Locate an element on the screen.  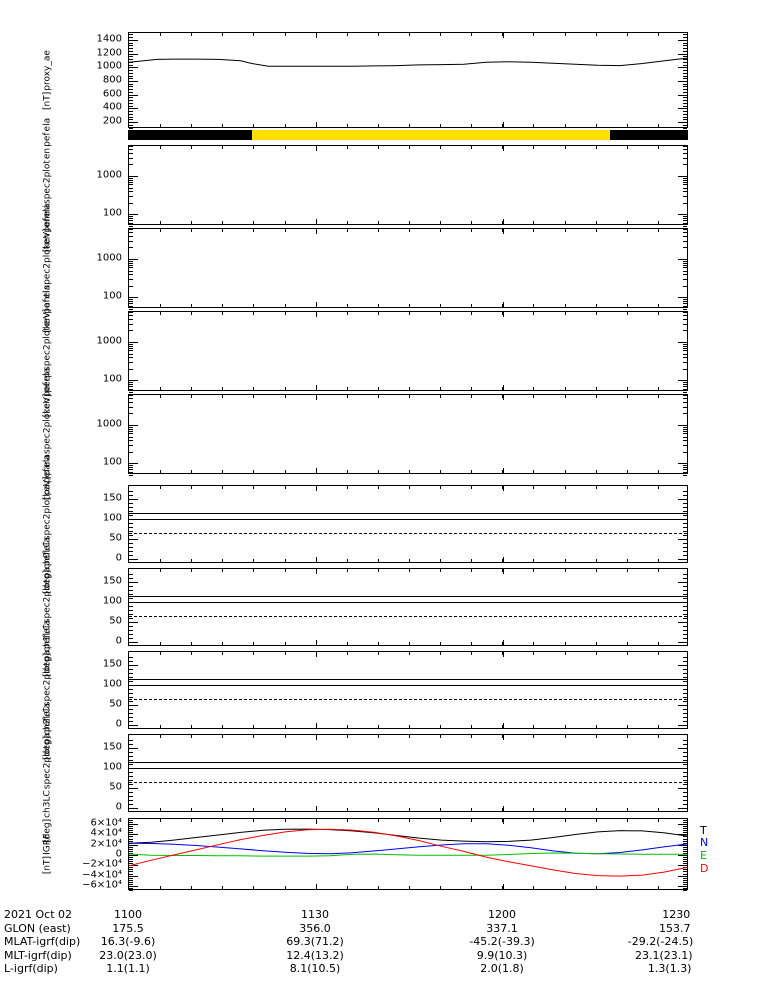
panel-pa-spec-ch1lc is located at coordinates (408, 607).